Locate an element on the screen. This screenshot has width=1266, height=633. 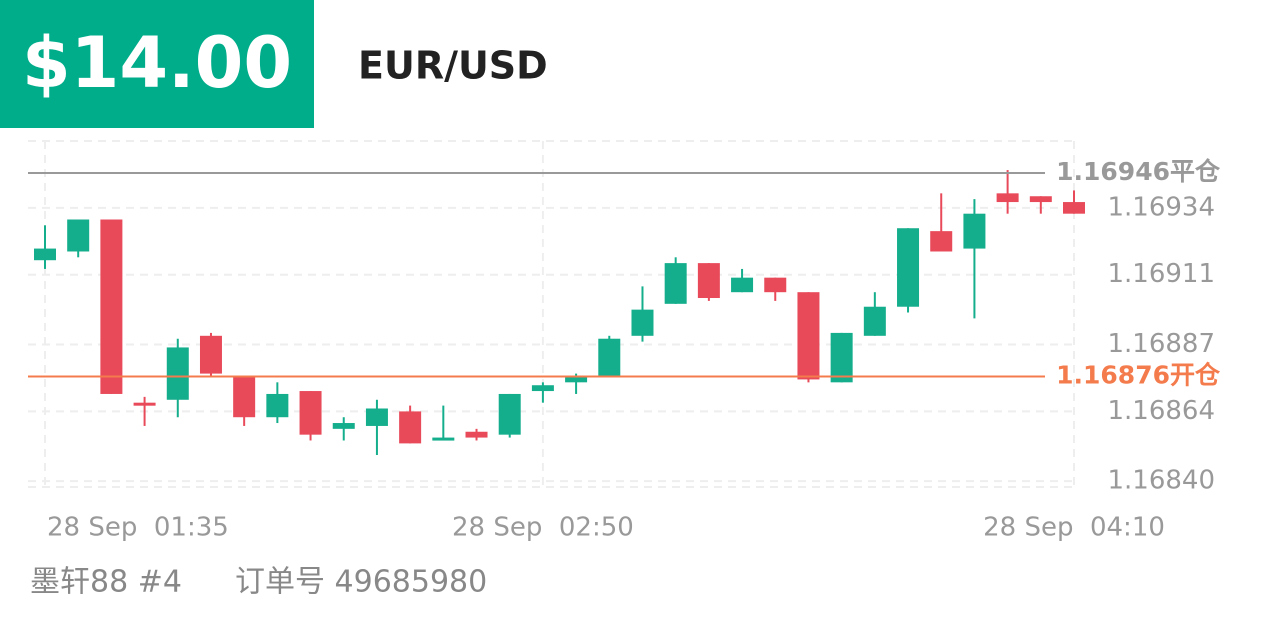
x-tick-label: 28 Sep 02:50 is located at coordinates (543, 528).